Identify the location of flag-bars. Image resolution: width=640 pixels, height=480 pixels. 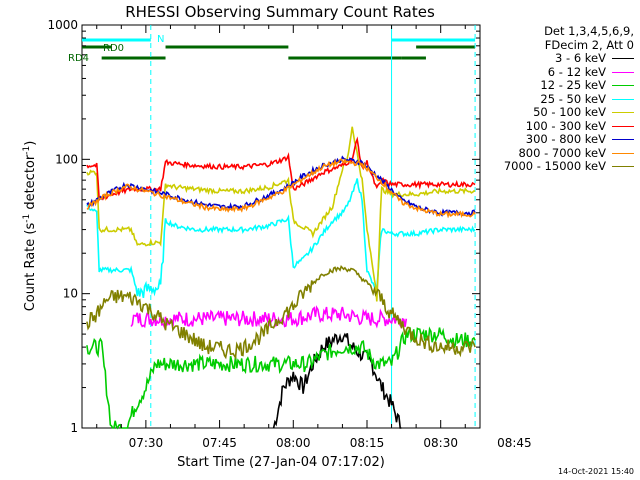
(279, 49).